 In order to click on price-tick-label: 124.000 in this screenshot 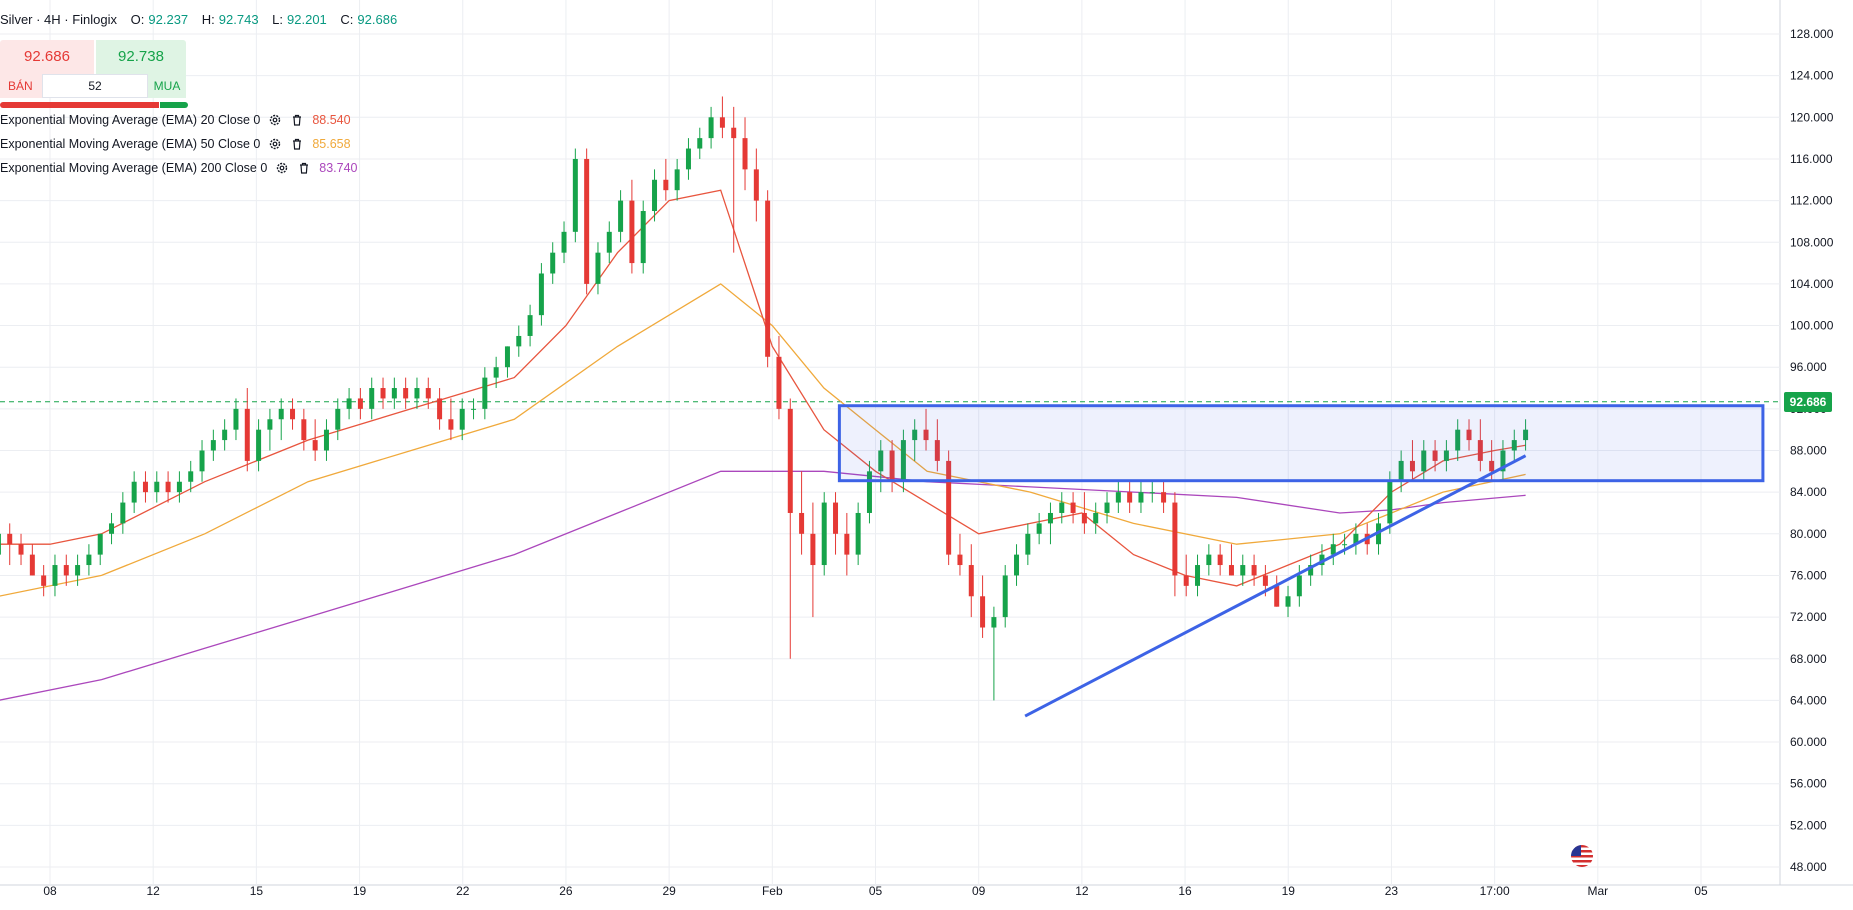, I will do `click(1812, 76)`.